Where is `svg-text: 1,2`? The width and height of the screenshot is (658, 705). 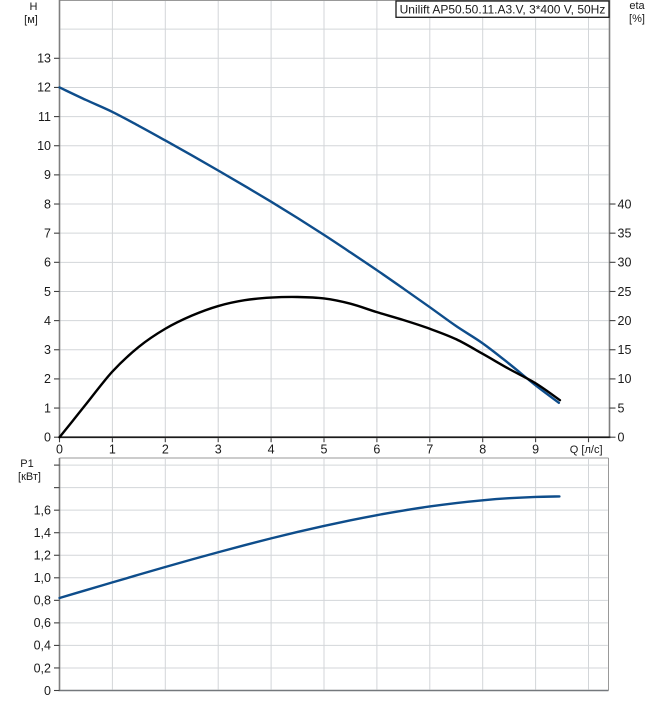 svg-text: 1,2 is located at coordinates (42, 556).